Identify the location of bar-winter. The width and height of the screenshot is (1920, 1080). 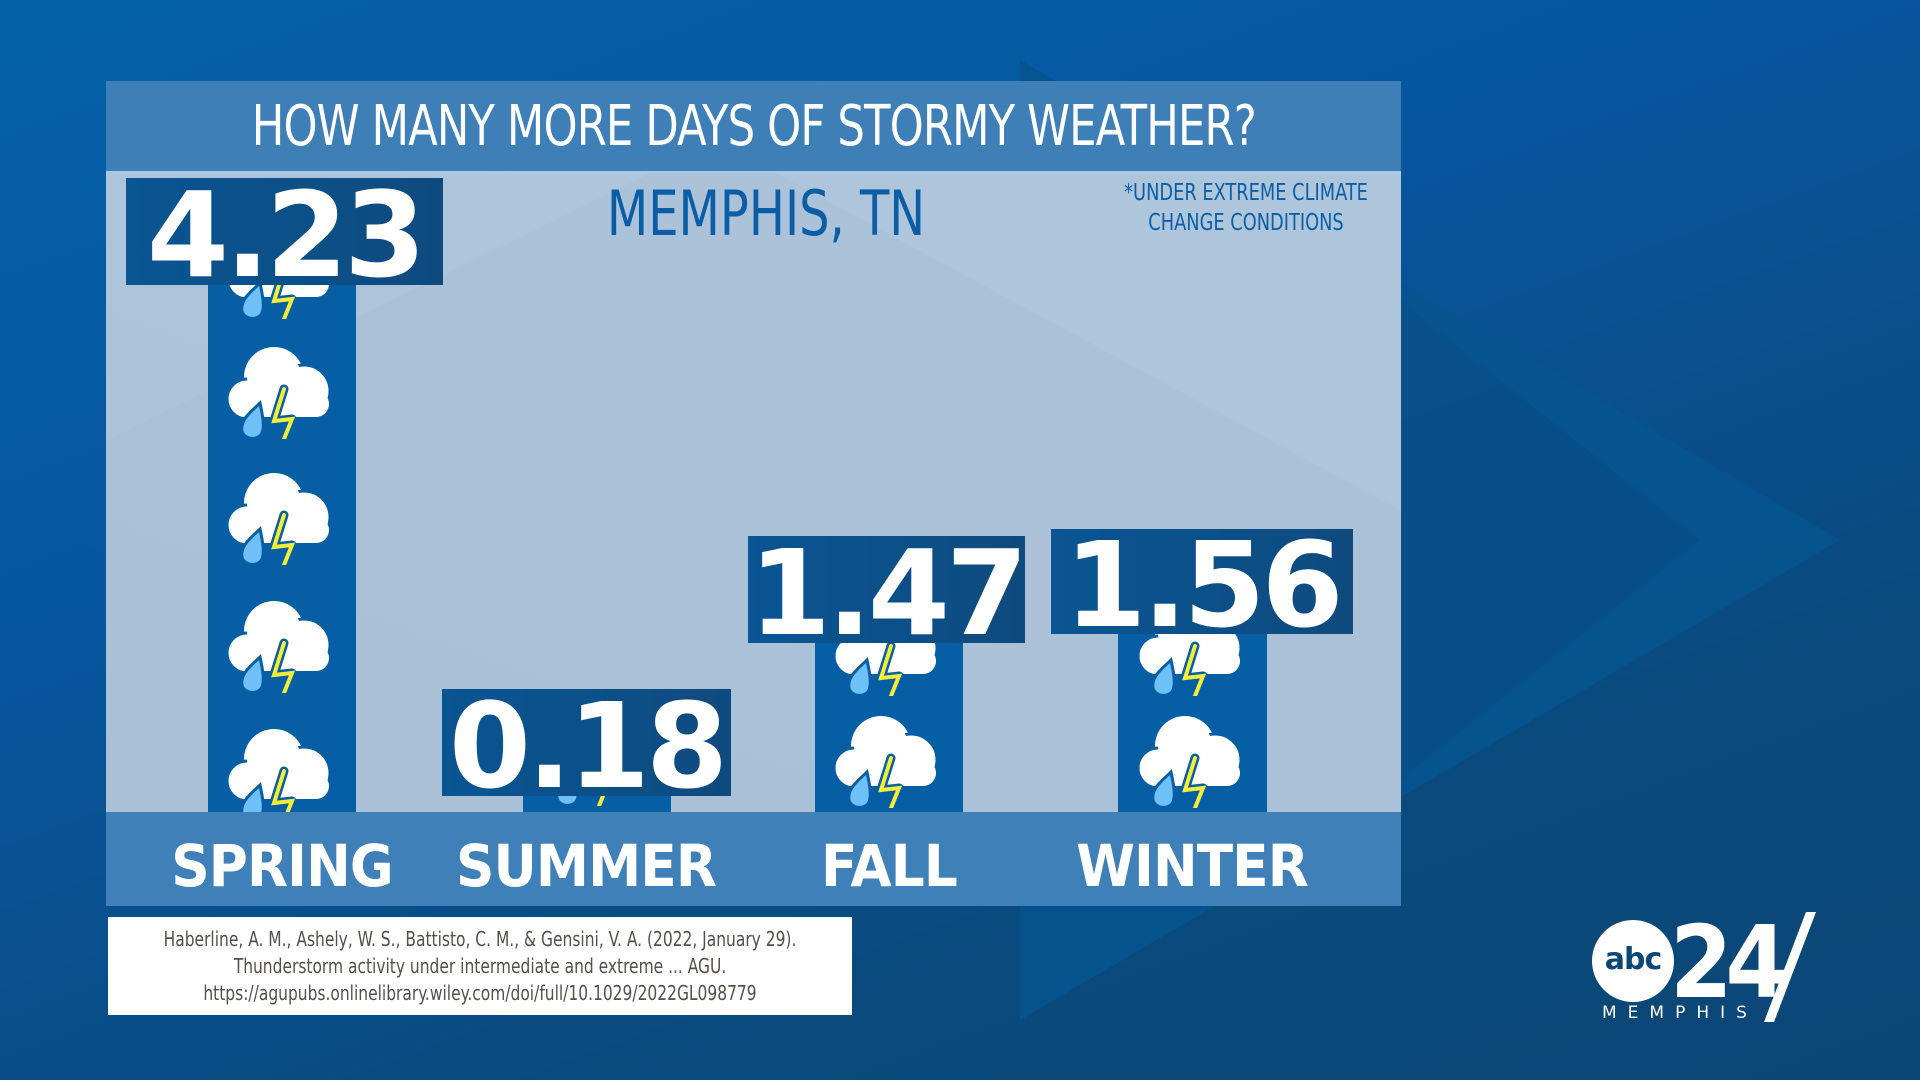
(1192, 720).